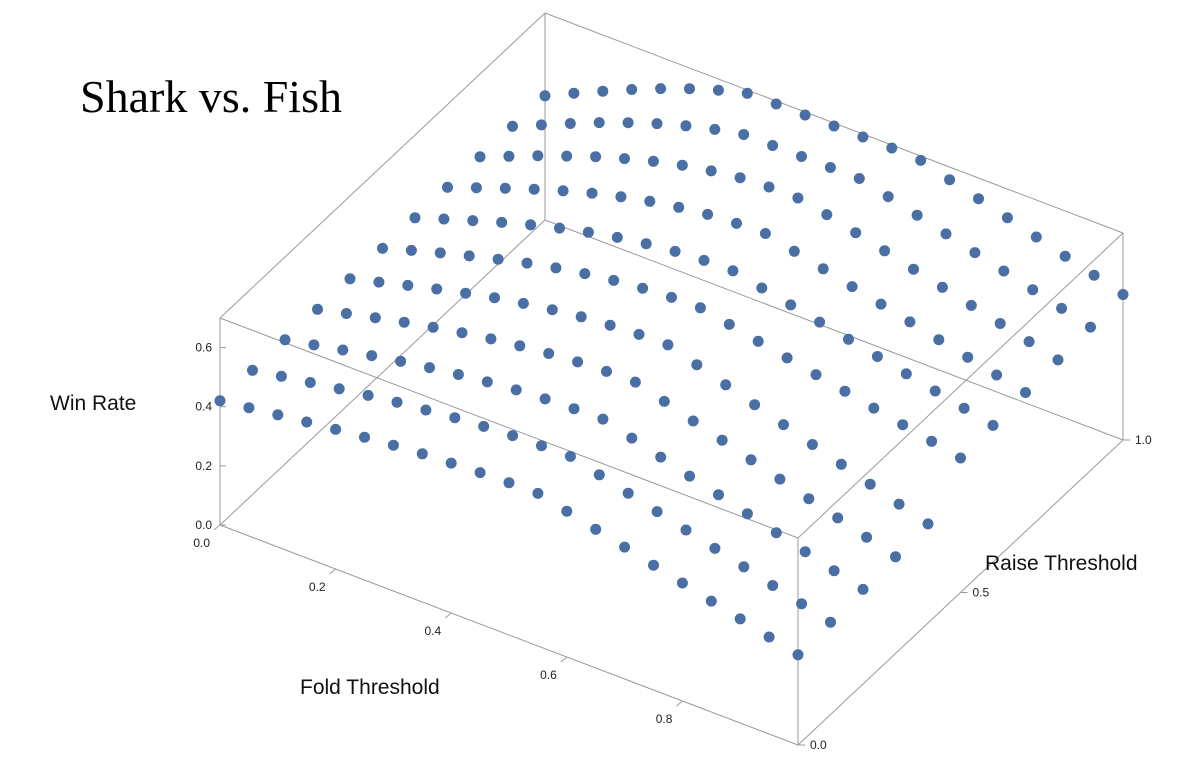 Image resolution: width=1187 pixels, height=783 pixels. What do you see at coordinates (1143, 440) in the screenshot?
I see `y-tick-label: 1.0` at bounding box center [1143, 440].